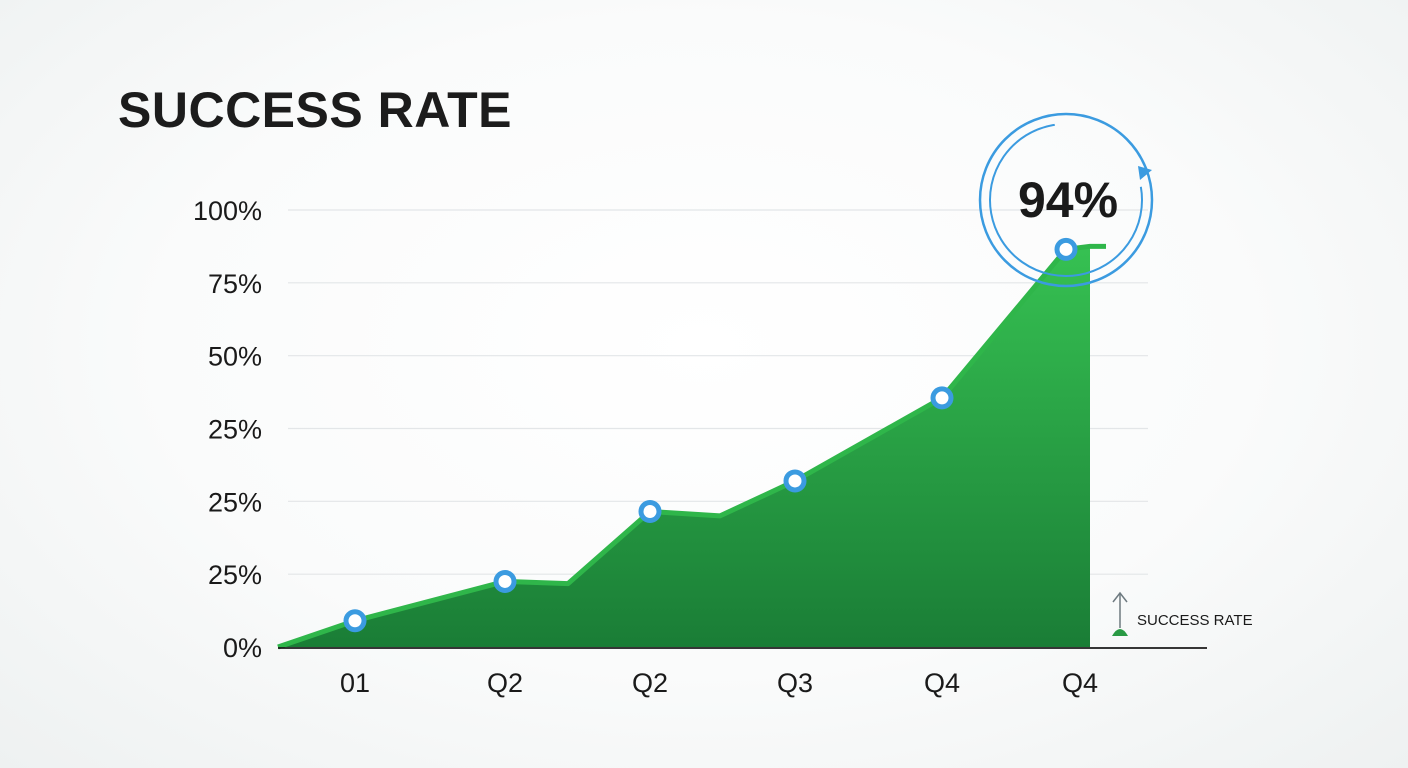 The width and height of the screenshot is (1408, 768). Describe the element at coordinates (235, 284) in the screenshot. I see `y-tick-label: 75%` at that location.